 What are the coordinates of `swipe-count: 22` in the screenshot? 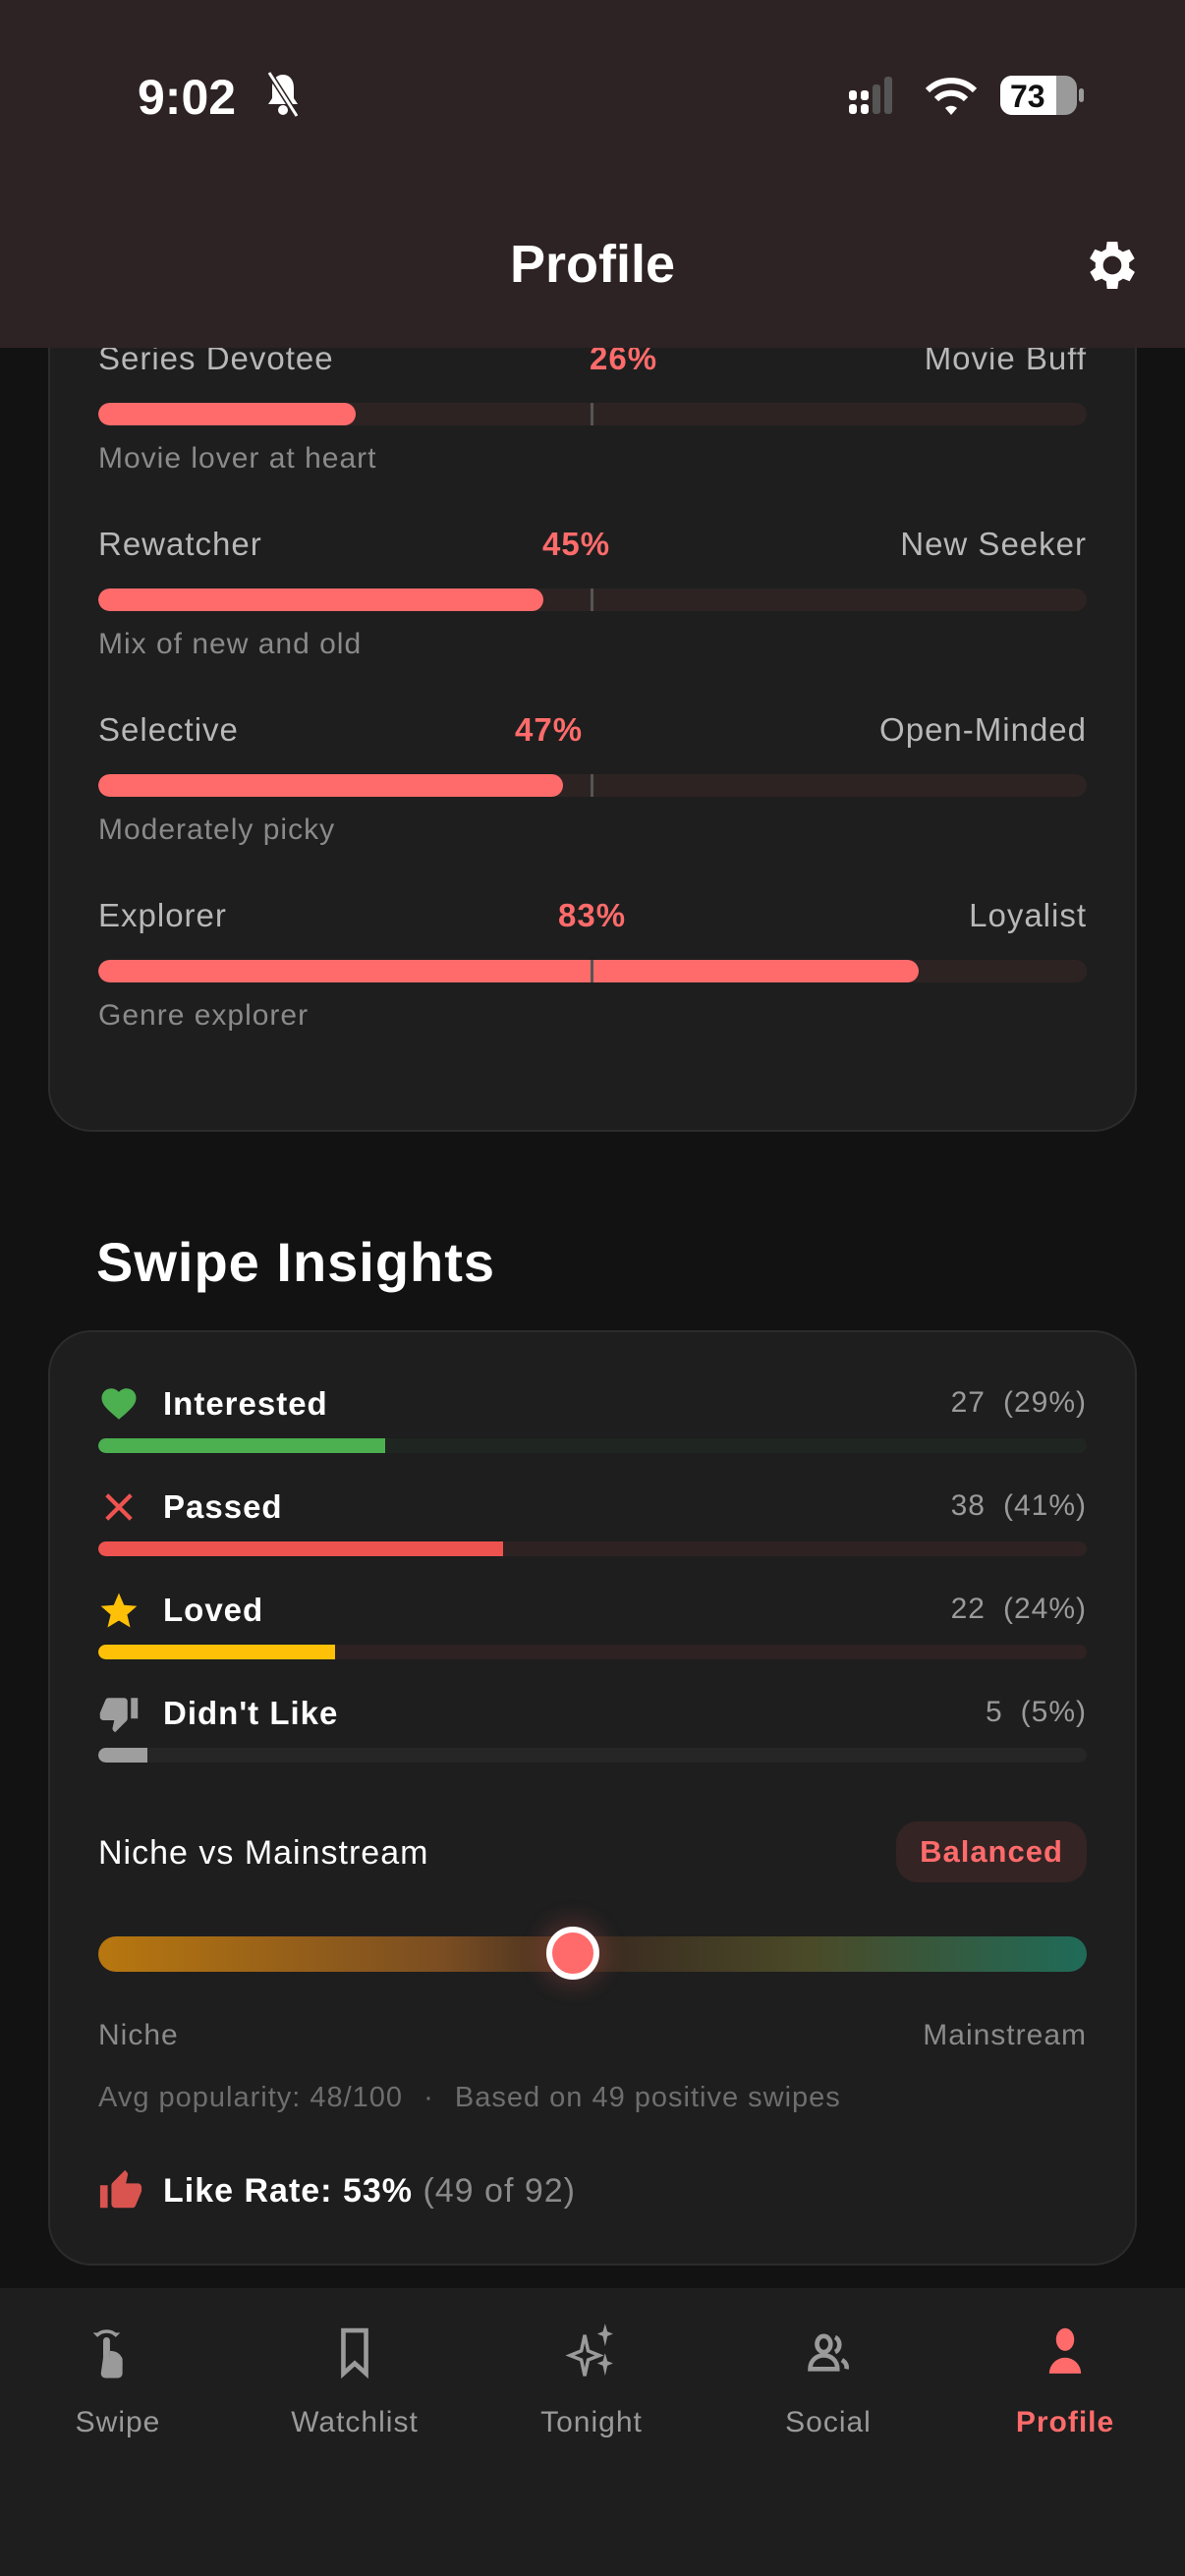 It's located at (968, 1609).